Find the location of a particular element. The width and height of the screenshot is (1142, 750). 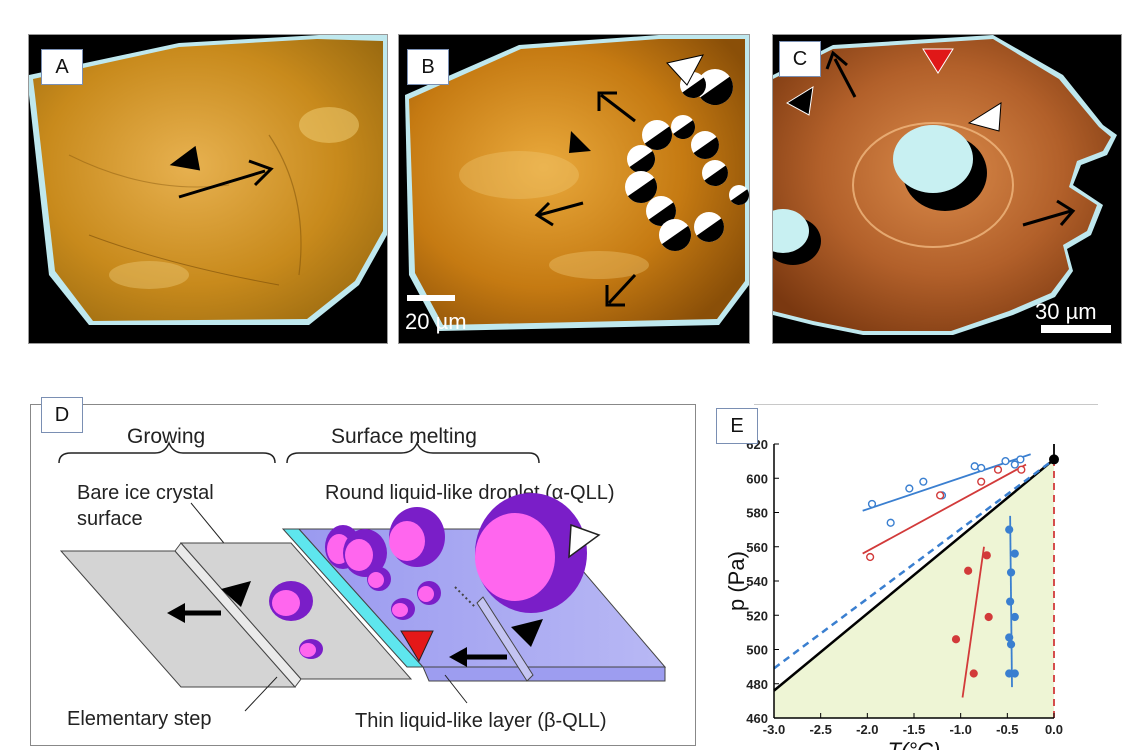

triple-point-marker is located at coordinates (1054, 459).